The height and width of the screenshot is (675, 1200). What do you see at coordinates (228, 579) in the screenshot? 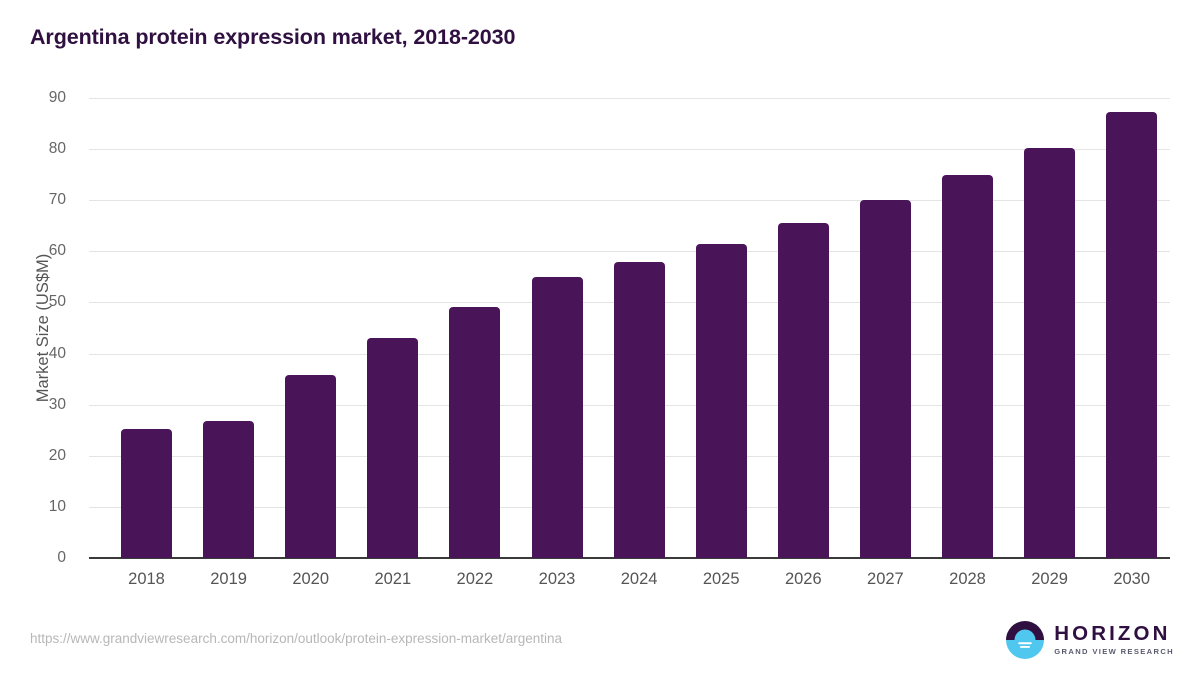
I see `x-tick-label-2019: 2019` at bounding box center [228, 579].